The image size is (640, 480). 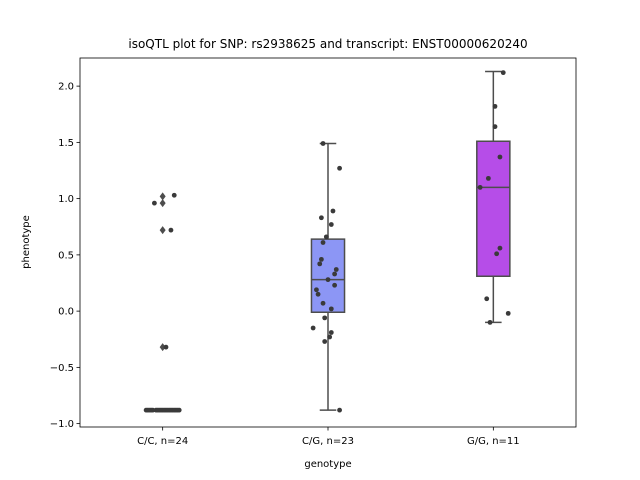 What do you see at coordinates (162, 441) in the screenshot?
I see `x-tick-label: C/C, n=24` at bounding box center [162, 441].